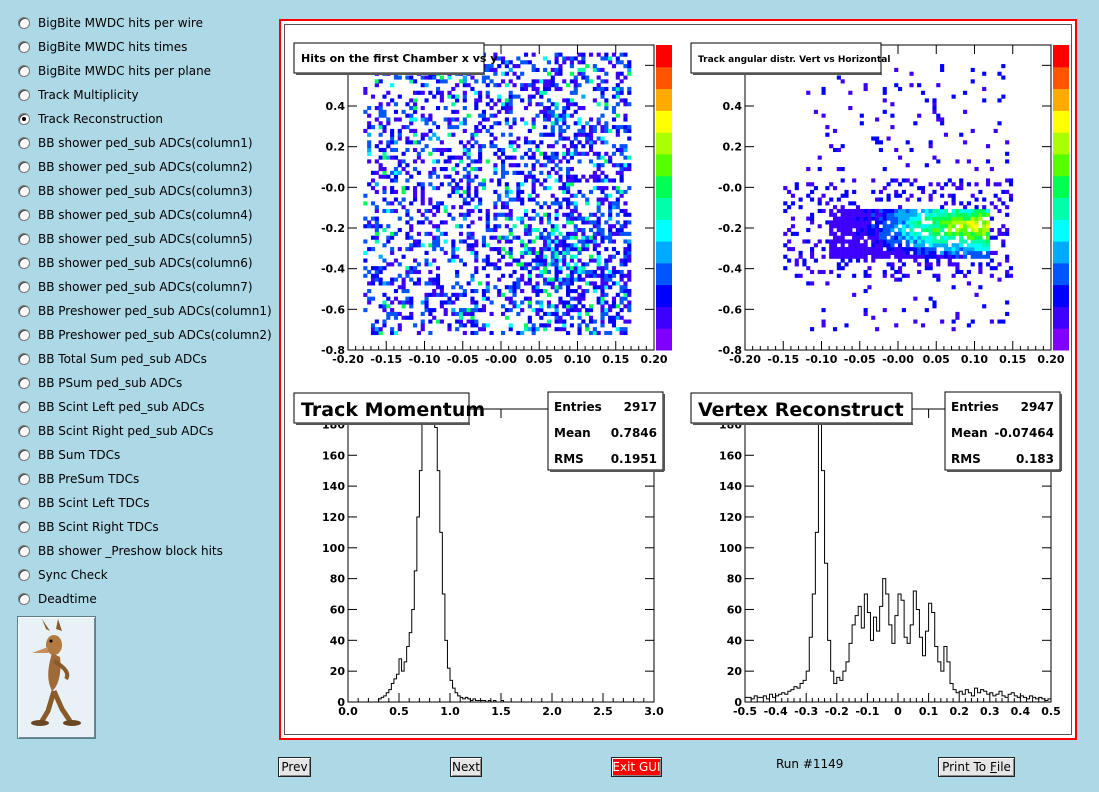 Image resolution: width=1099 pixels, height=792 pixels. What do you see at coordinates (135, 167) in the screenshot?
I see `sidebar-option: BB shower ped_sub ADCs(column2)` at bounding box center [135, 167].